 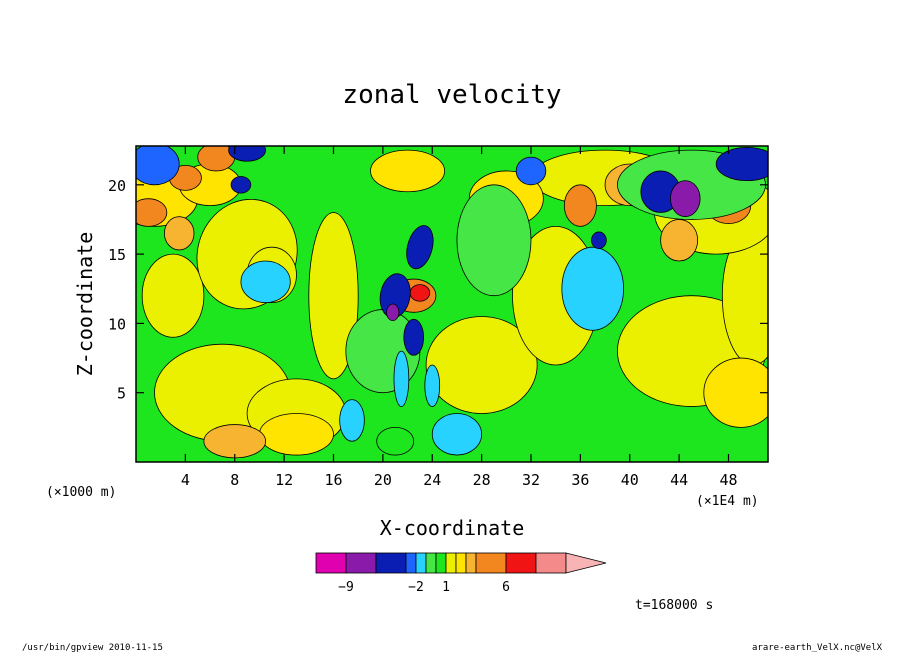 What do you see at coordinates (679, 480) in the screenshot?
I see `x-tick-label: 44` at bounding box center [679, 480].